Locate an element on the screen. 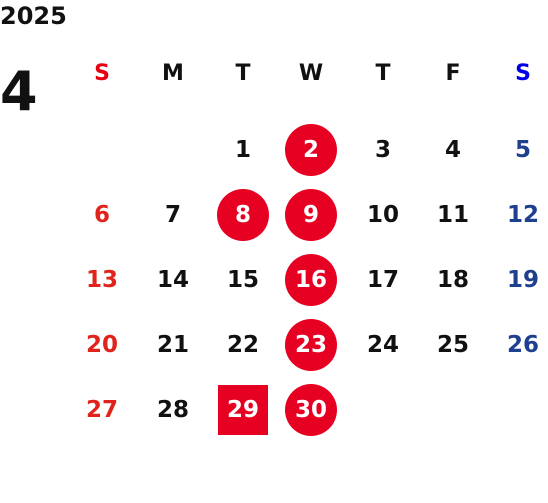 Image resolution: width=548 pixels, height=503 pixels. day-number: 29 is located at coordinates (242, 409).